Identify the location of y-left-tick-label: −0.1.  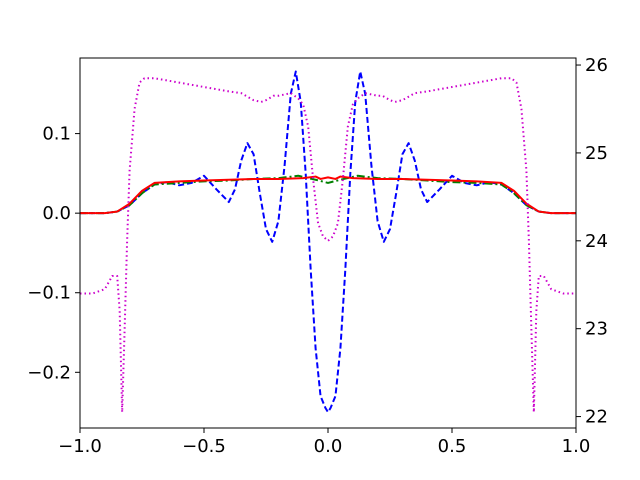
(49, 293).